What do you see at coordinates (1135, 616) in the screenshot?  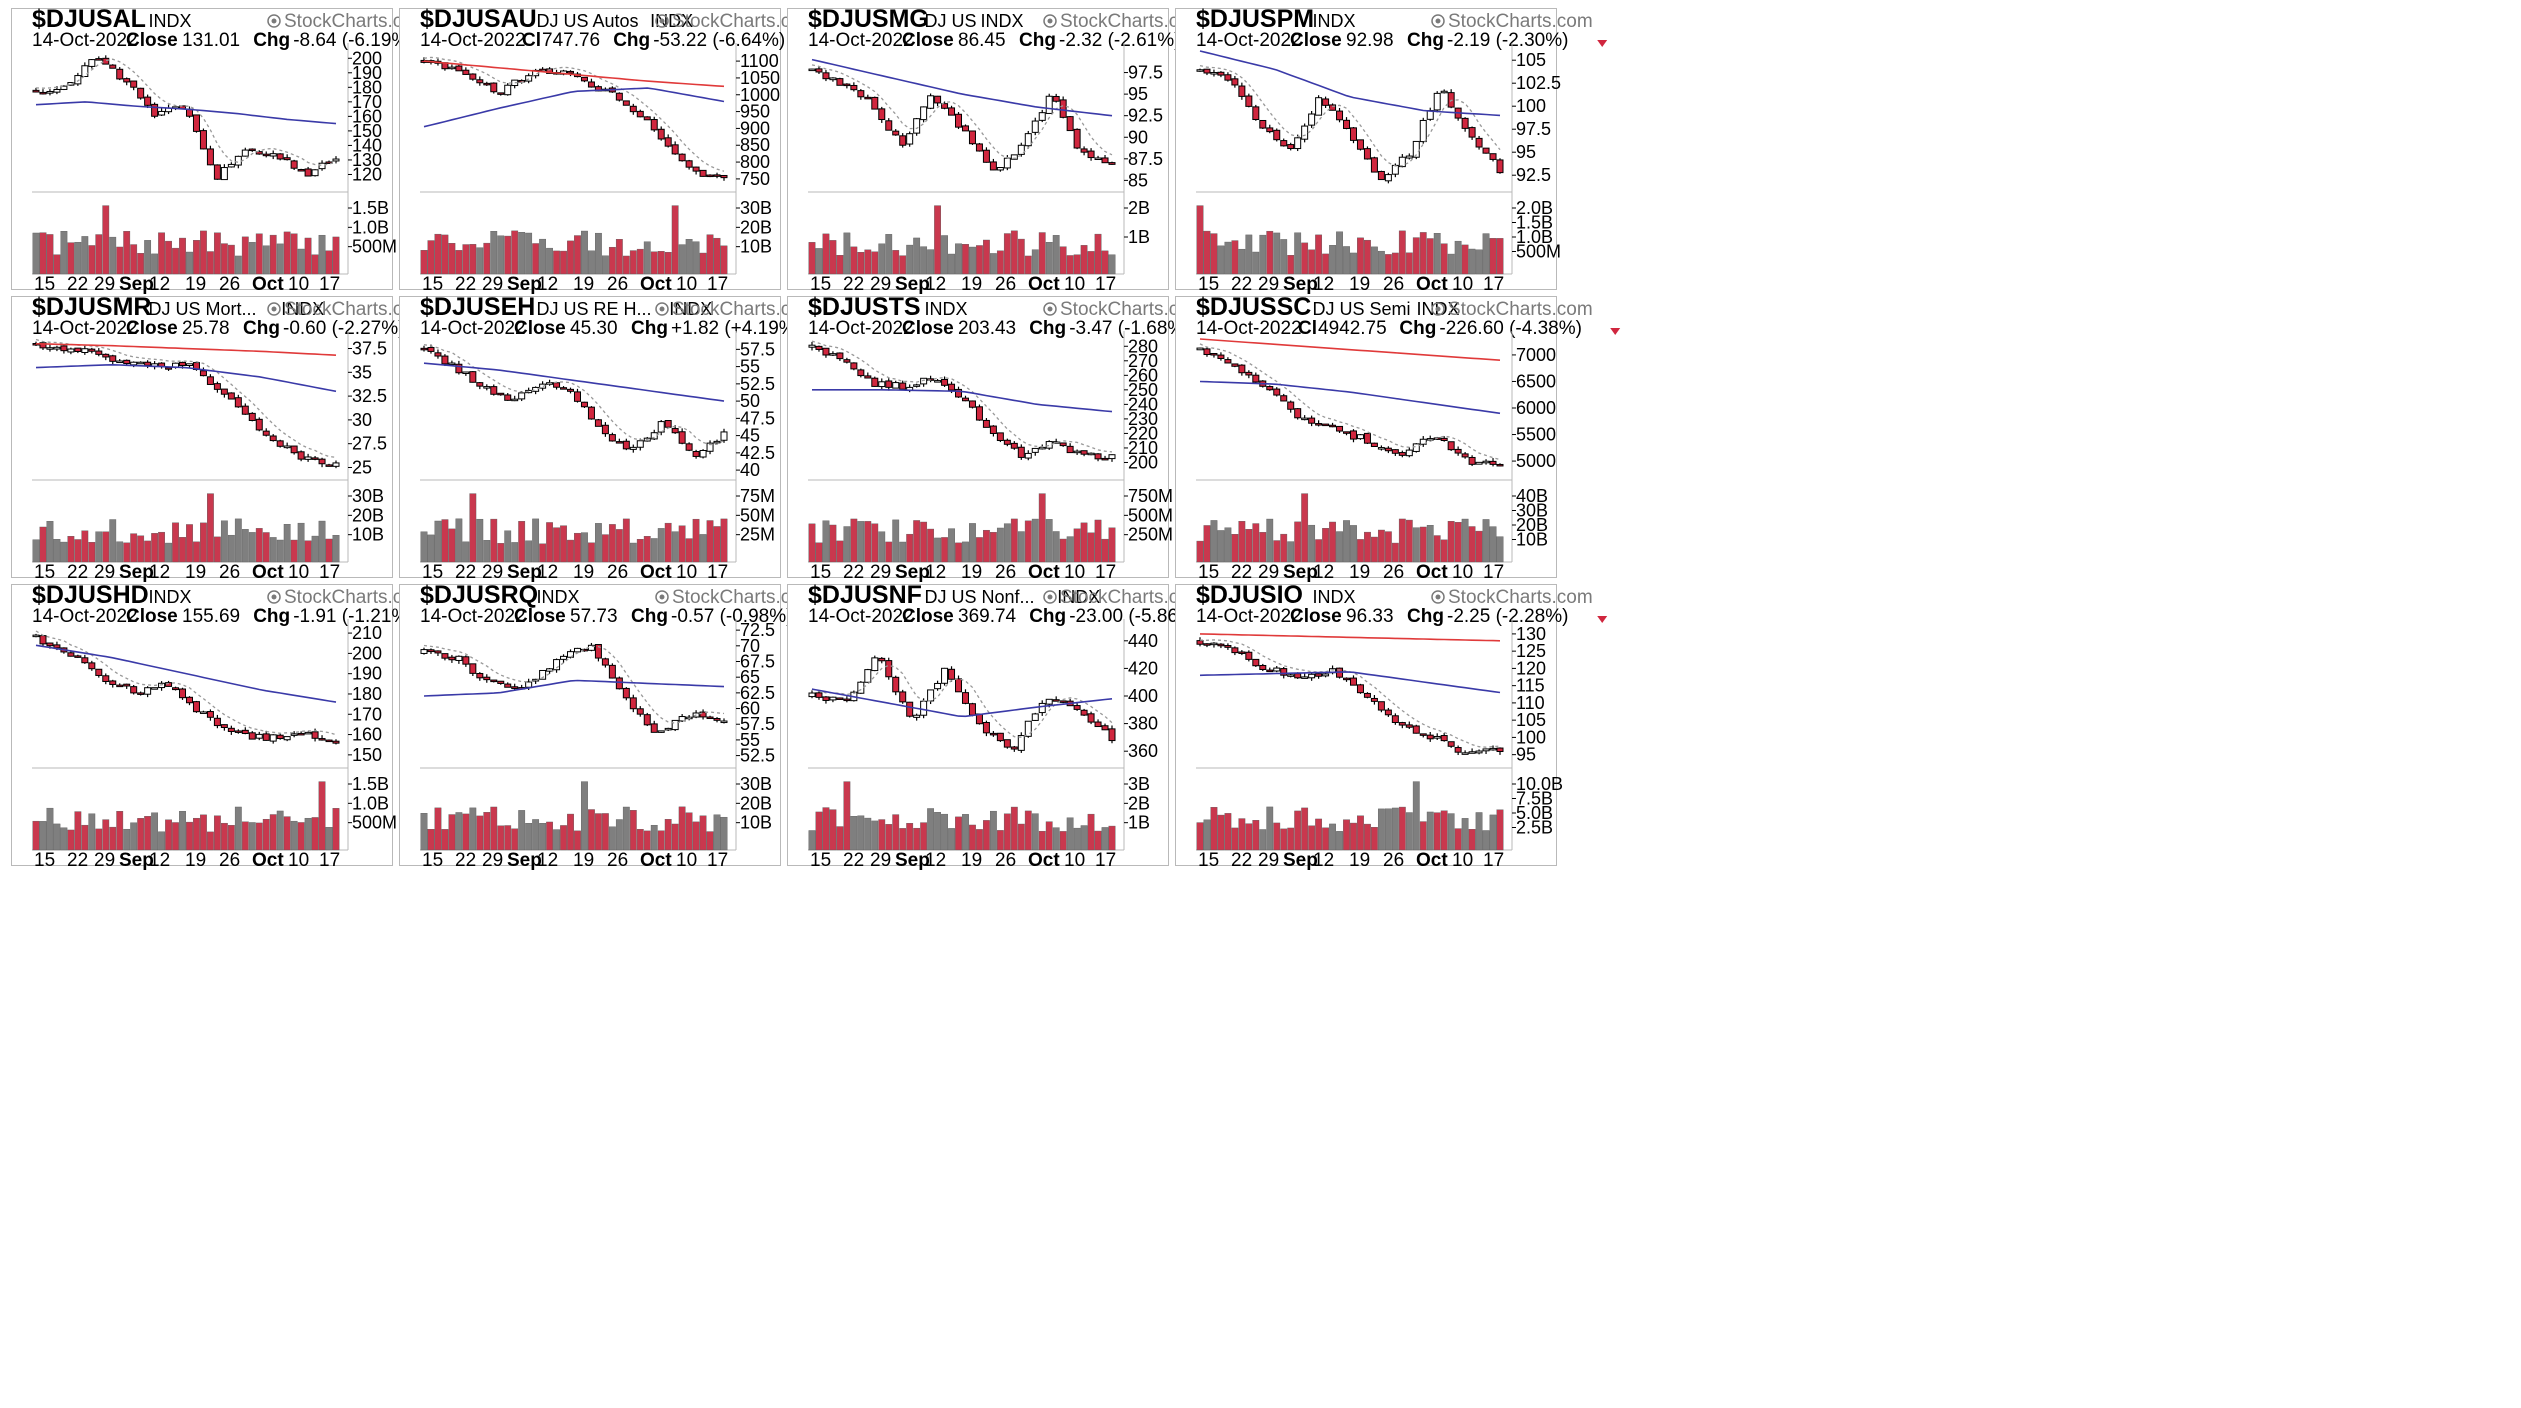 I see `chg-value: -23.00 (-5.86%)` at bounding box center [1135, 616].